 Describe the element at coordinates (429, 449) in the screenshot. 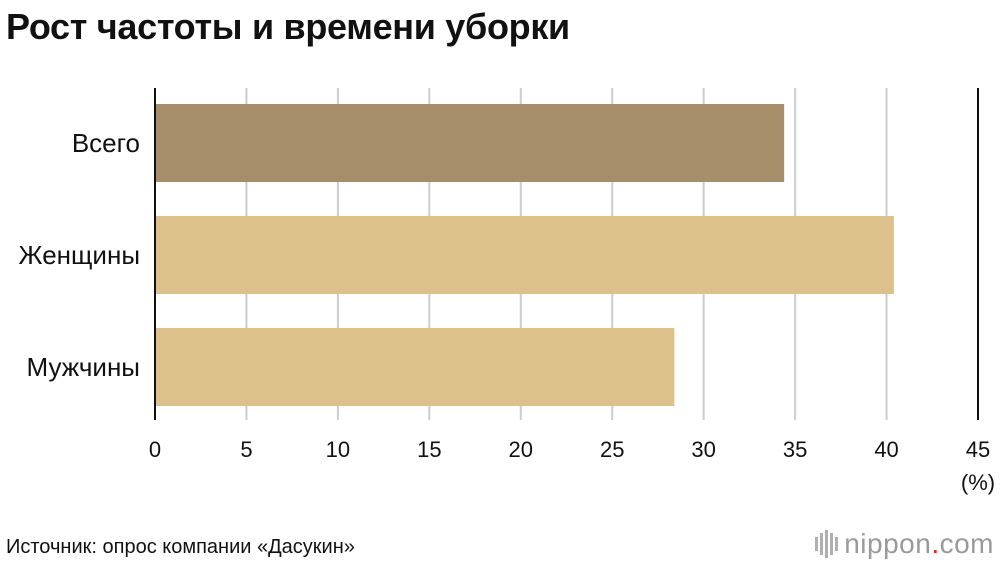

I see `x-tick-label: 15` at that location.